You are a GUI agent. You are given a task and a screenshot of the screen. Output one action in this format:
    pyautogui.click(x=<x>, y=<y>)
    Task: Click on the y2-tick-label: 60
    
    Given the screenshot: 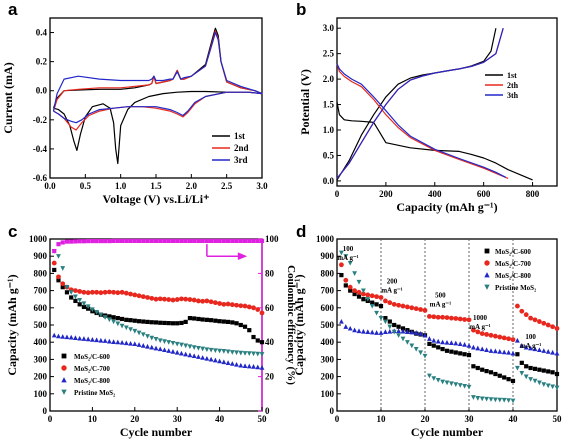 What is the action you would take?
    pyautogui.click(x=270, y=308)
    